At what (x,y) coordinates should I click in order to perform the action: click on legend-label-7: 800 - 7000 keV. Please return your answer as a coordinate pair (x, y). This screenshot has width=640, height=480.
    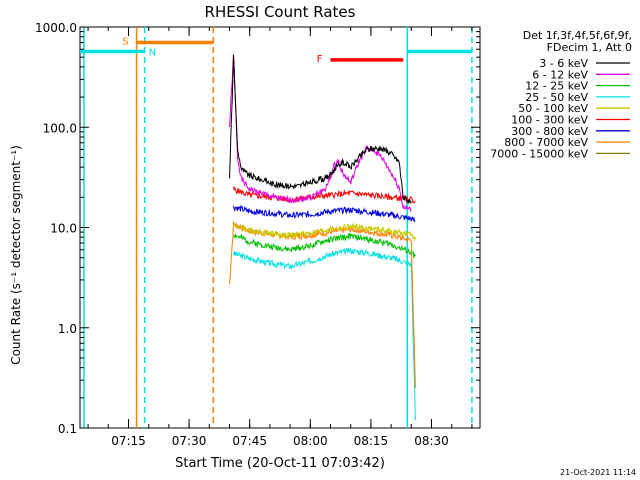
    Looking at the image, I should click on (546, 142).